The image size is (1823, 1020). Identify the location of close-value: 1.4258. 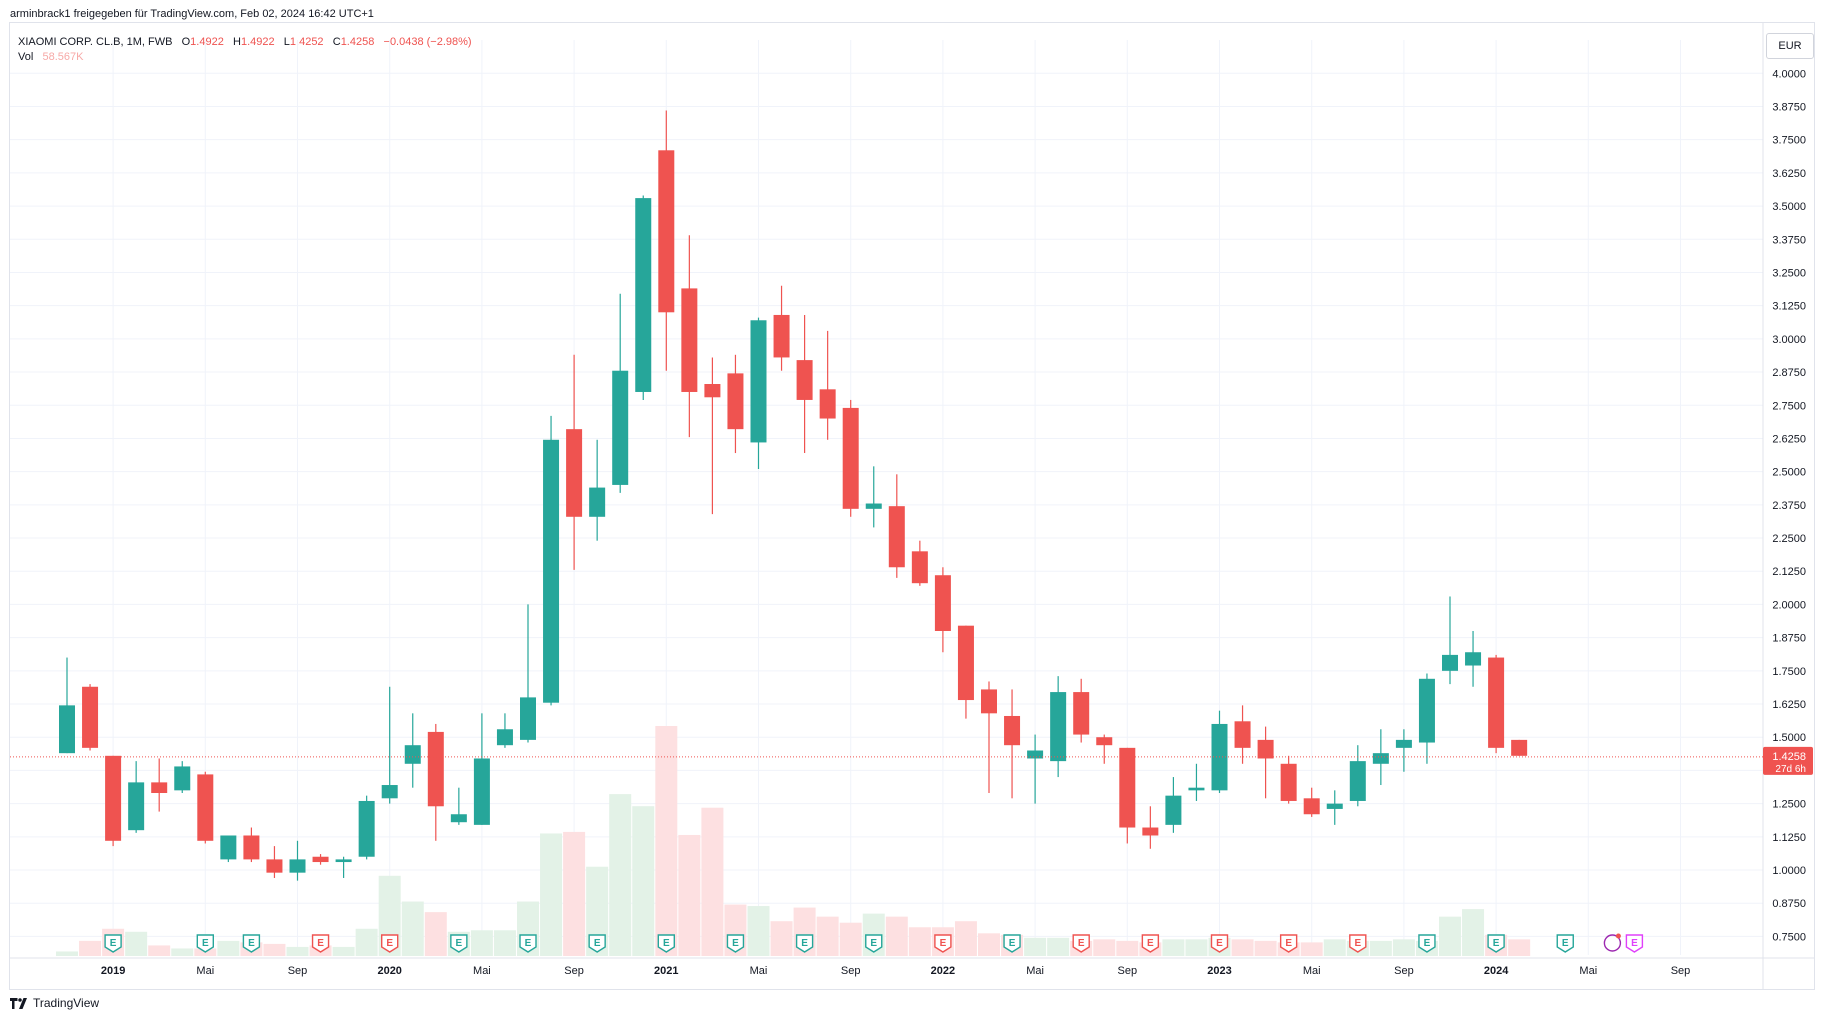
(357, 42).